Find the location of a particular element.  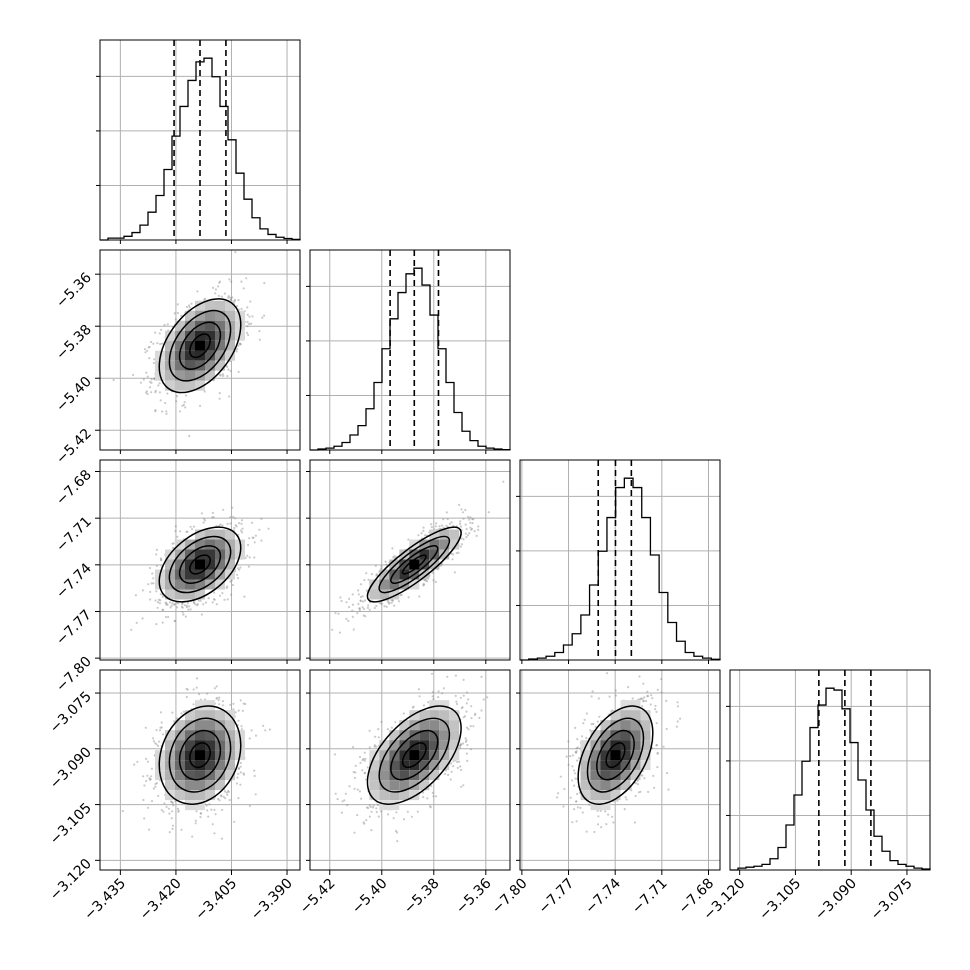

y-tick-label: −3.120 is located at coordinates (71, 880).